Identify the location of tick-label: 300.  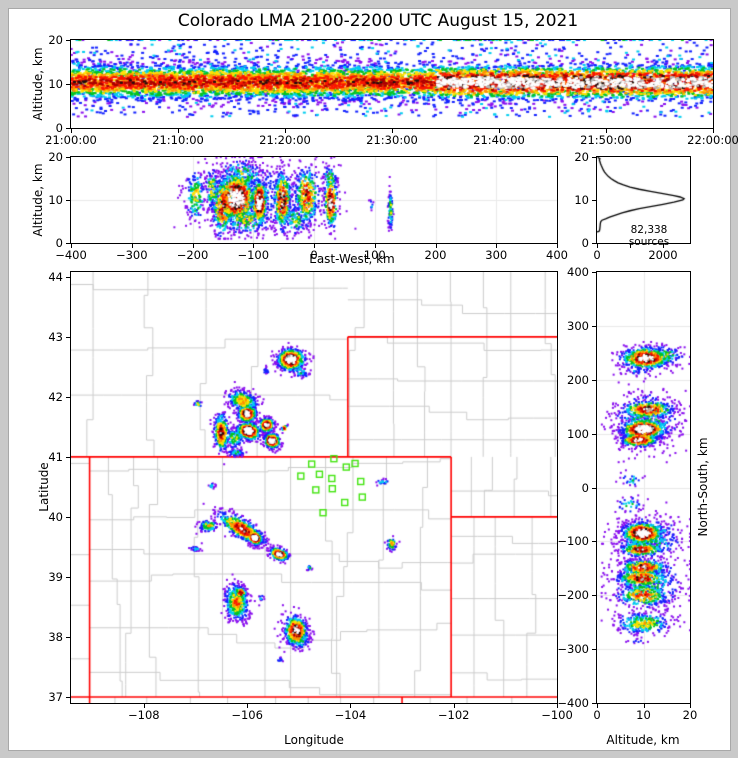
(496, 255).